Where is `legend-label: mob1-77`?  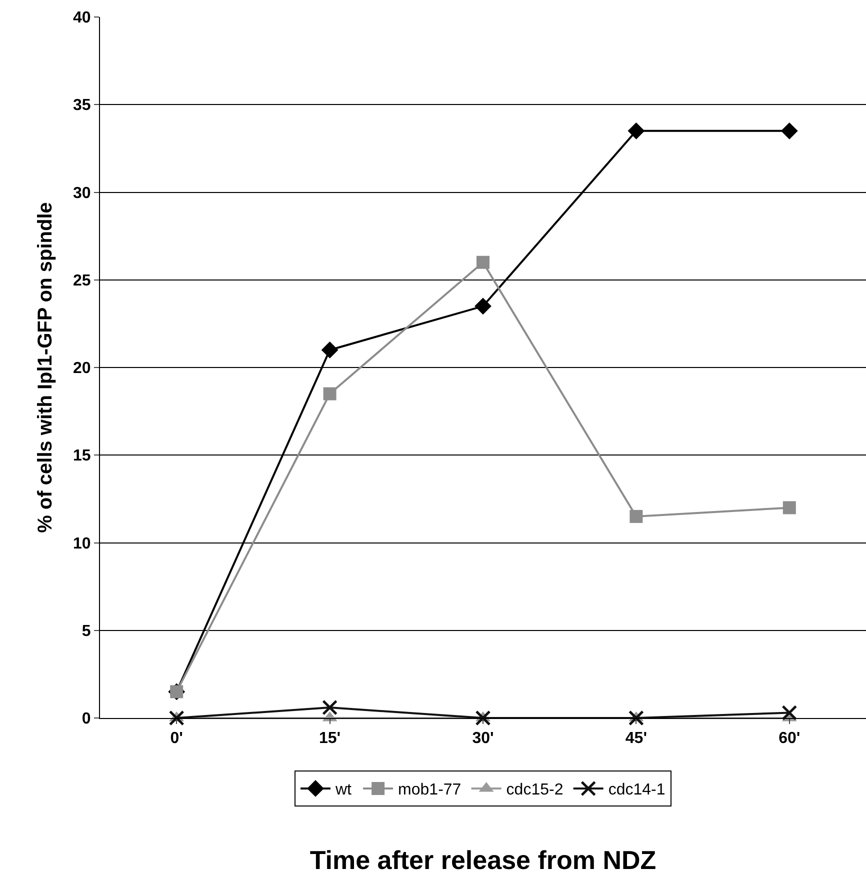 legend-label: mob1-77 is located at coordinates (430, 790).